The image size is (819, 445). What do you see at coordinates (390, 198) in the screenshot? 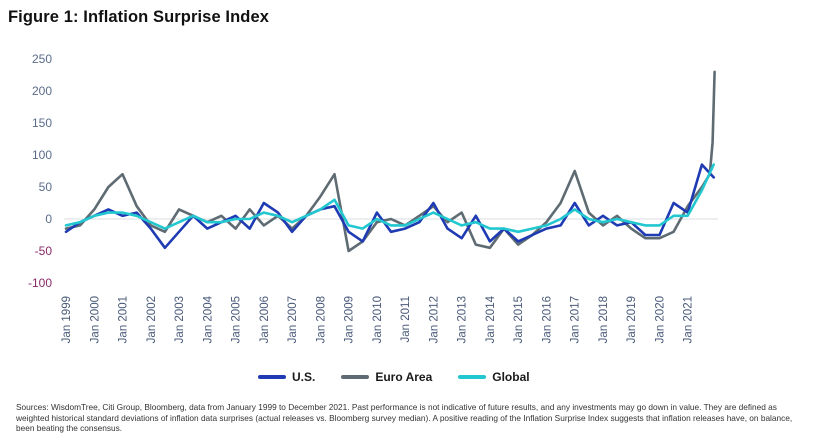
I see `series-line-global` at bounding box center [390, 198].